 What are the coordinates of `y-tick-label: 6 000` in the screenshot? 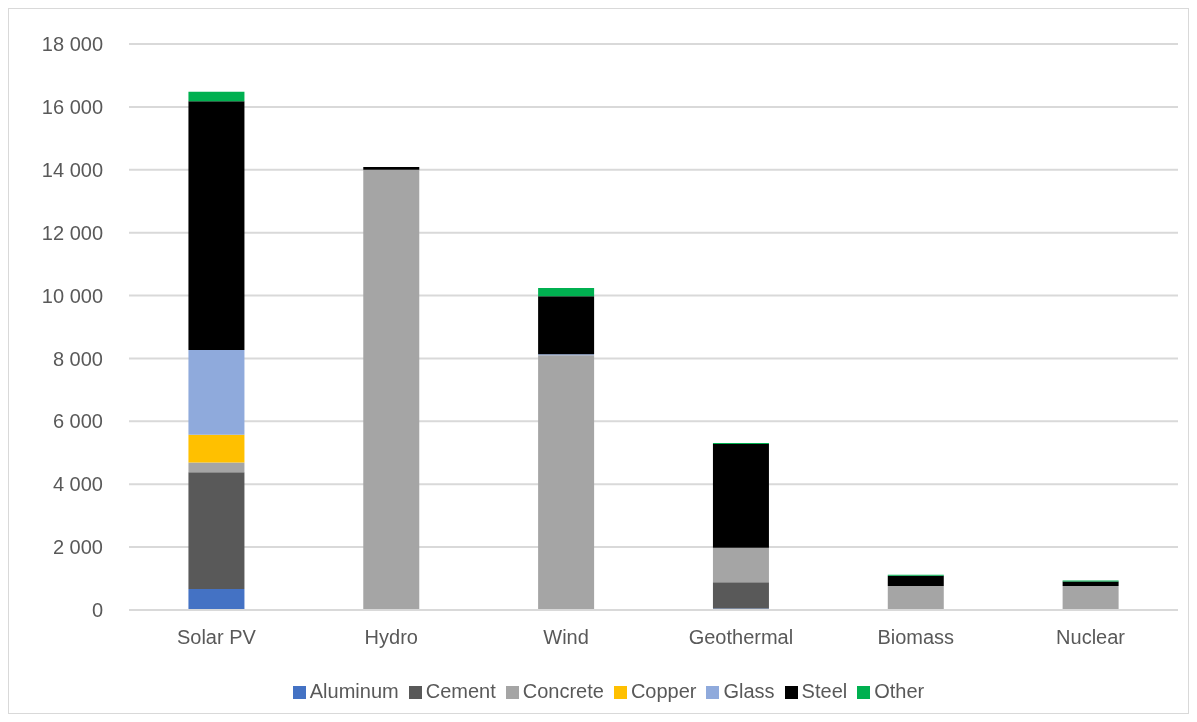 It's located at (77, 421).